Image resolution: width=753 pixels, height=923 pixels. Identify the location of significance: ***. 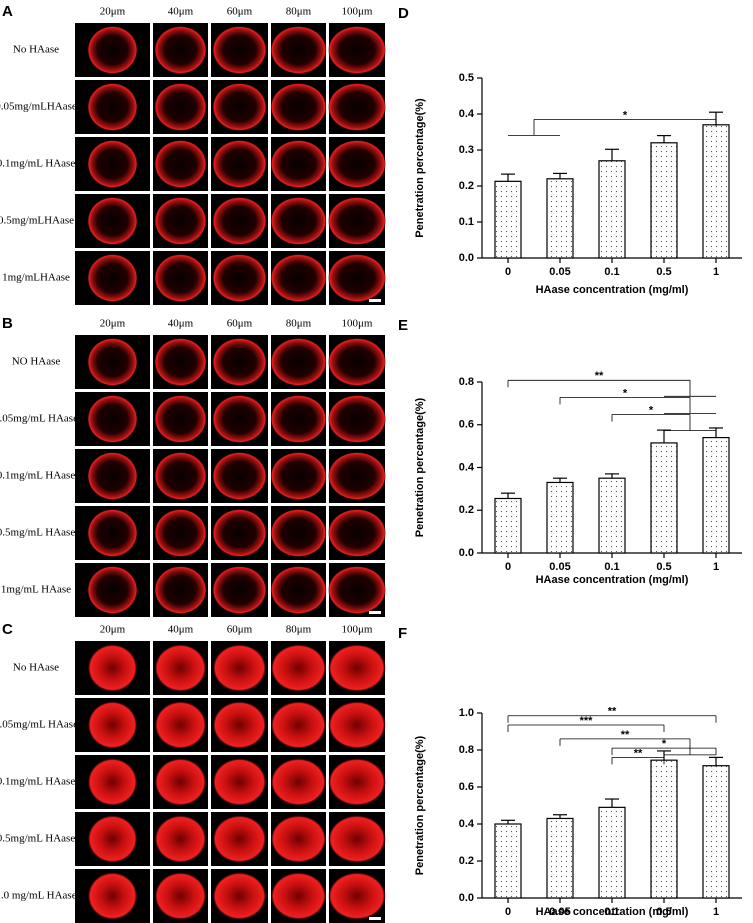
(587, 721).